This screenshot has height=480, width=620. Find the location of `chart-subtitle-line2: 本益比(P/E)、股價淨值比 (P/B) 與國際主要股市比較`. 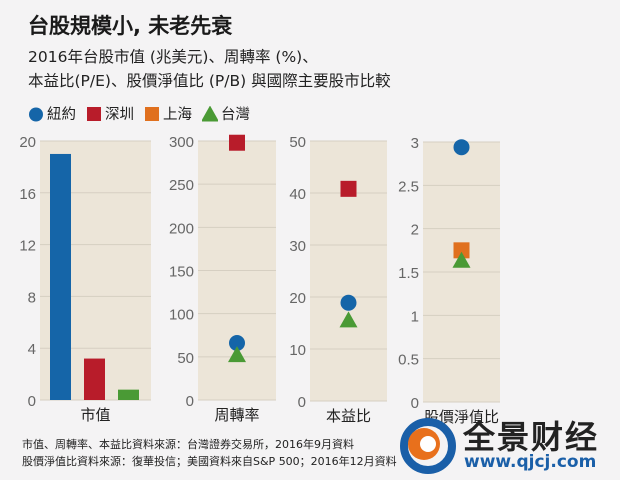

chart-subtitle-line2: 本益比(P/E)、股價淨值比 (P/B) 與國際主要股市比較 is located at coordinates (209, 81).